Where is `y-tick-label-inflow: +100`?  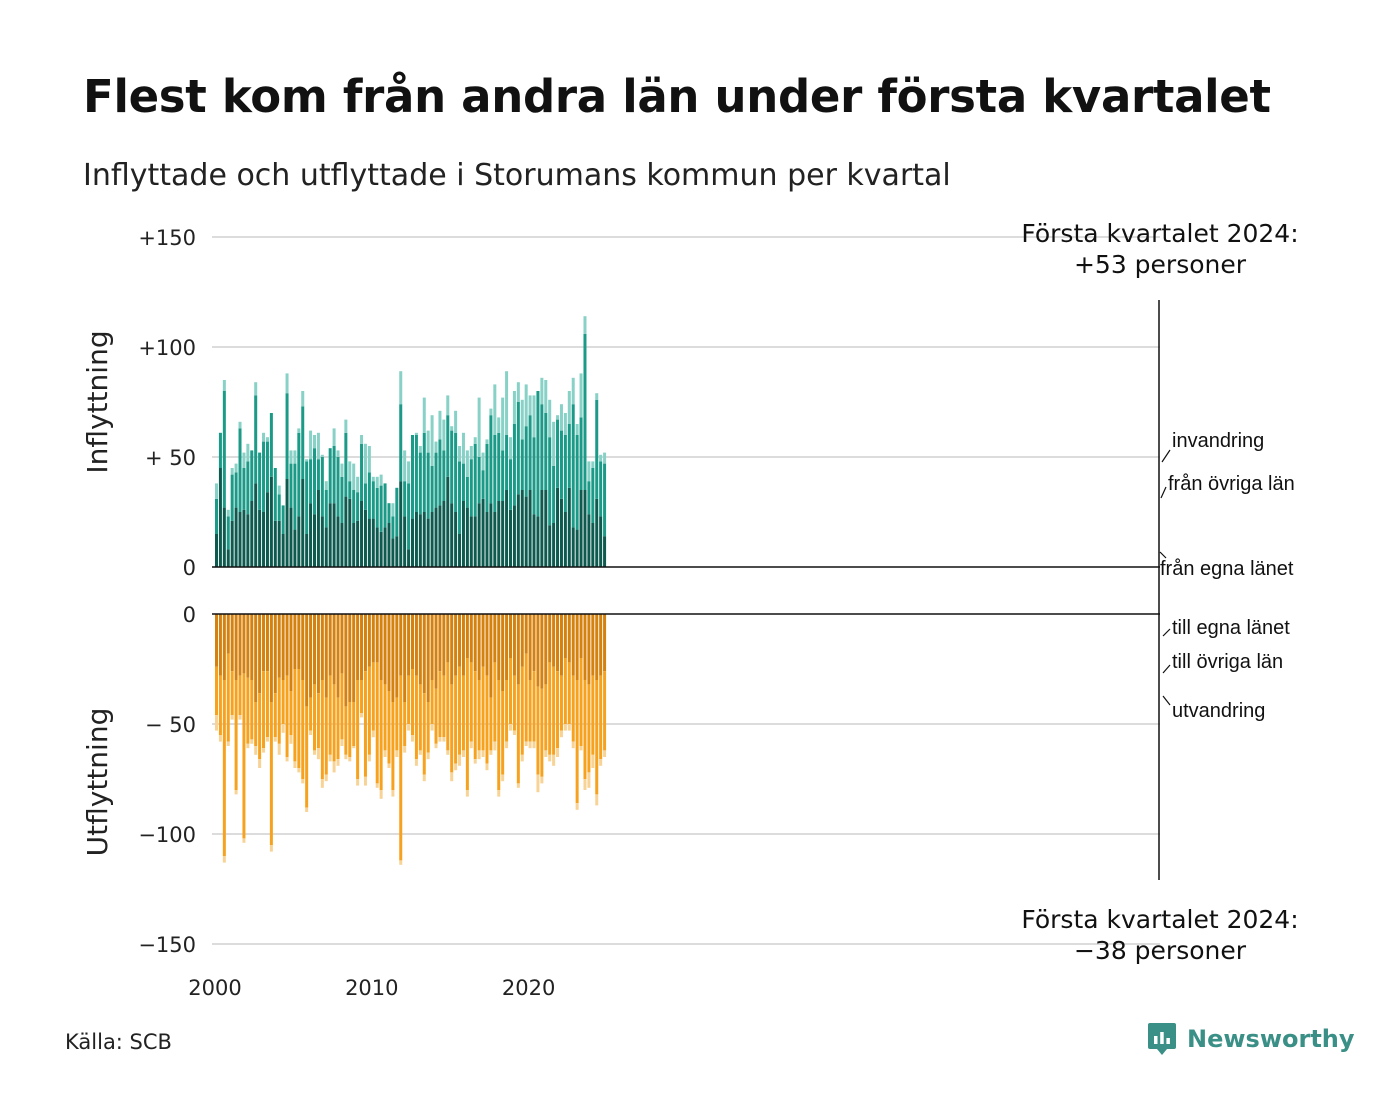 y-tick-label-inflow: +100 is located at coordinates (167, 348).